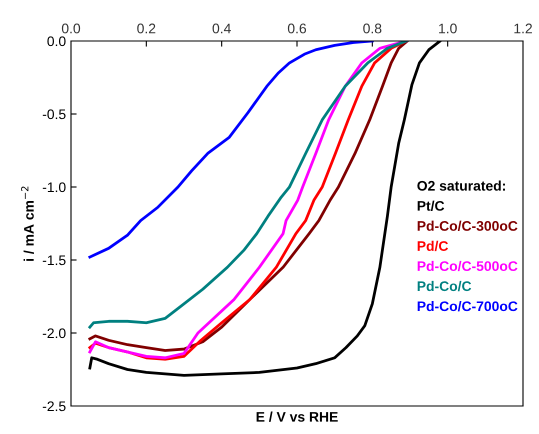  I want to click on x-tick-label: 1.2, so click(523, 29).